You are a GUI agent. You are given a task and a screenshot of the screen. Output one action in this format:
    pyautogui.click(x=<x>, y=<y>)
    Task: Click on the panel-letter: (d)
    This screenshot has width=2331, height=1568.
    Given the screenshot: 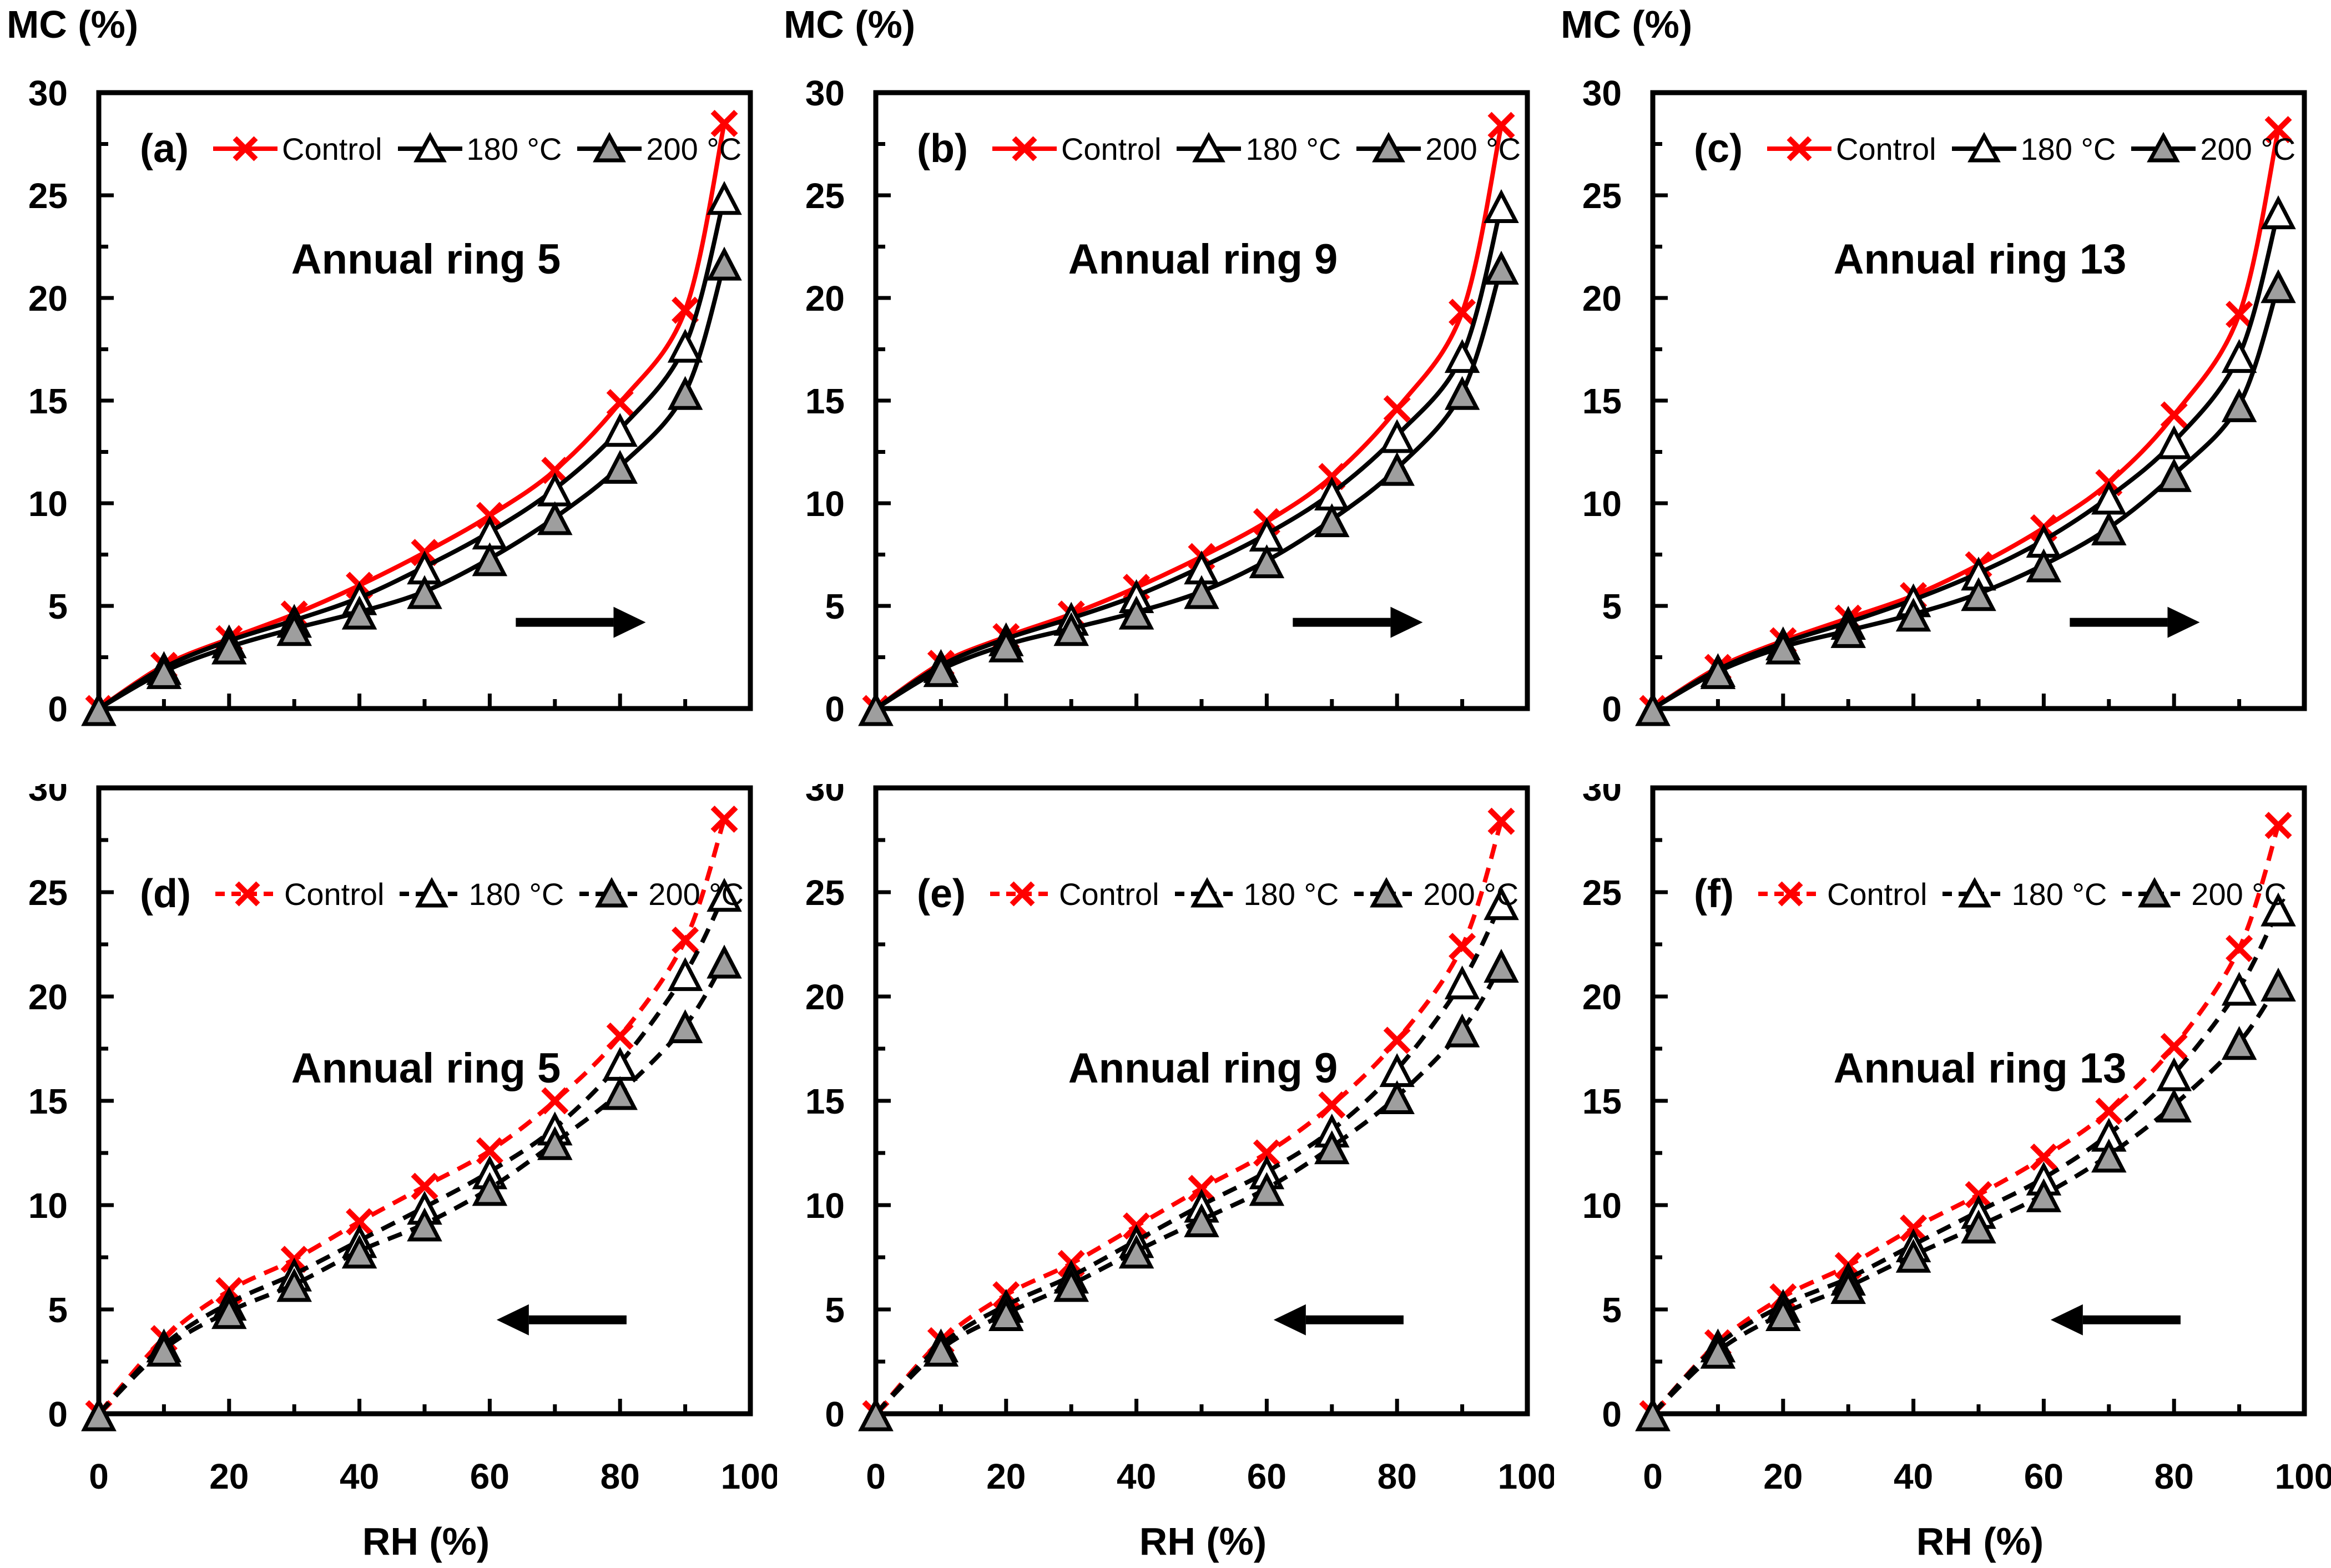 What is the action you would take?
    pyautogui.click(x=166, y=894)
    